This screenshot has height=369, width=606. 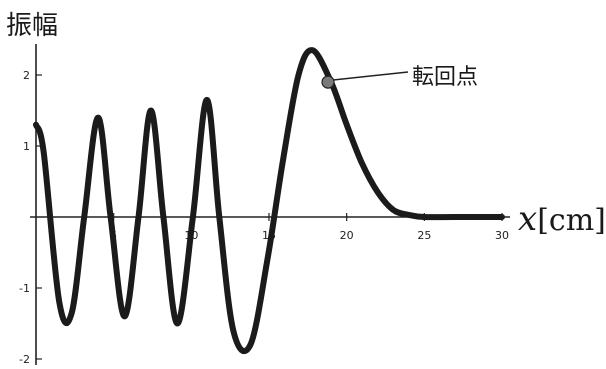 I want to click on x-axis-label: x[cm], so click(x=562, y=219).